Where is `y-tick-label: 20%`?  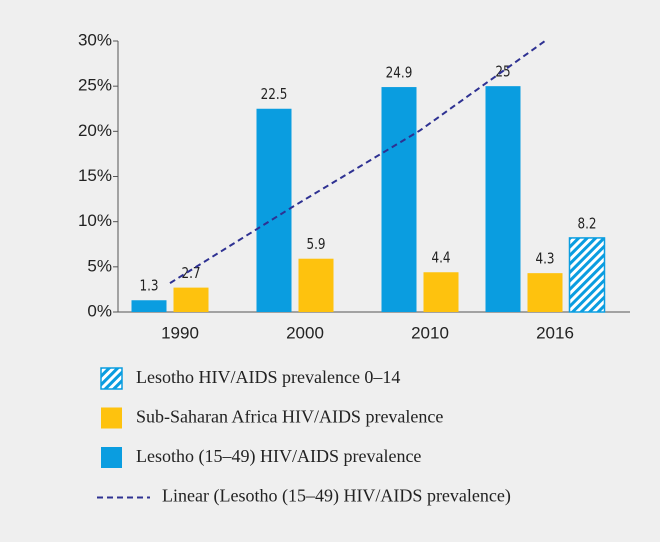 y-tick-label: 20% is located at coordinates (95, 130).